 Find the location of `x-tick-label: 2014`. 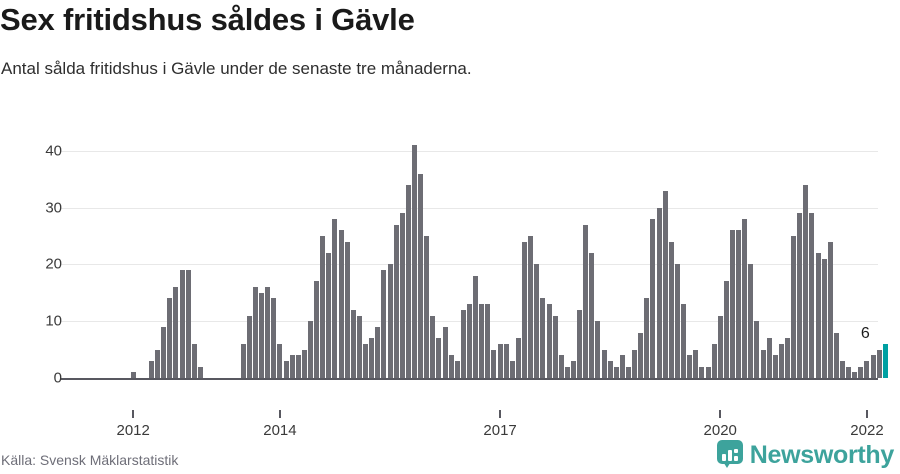

x-tick-label: 2014 is located at coordinates (280, 430).